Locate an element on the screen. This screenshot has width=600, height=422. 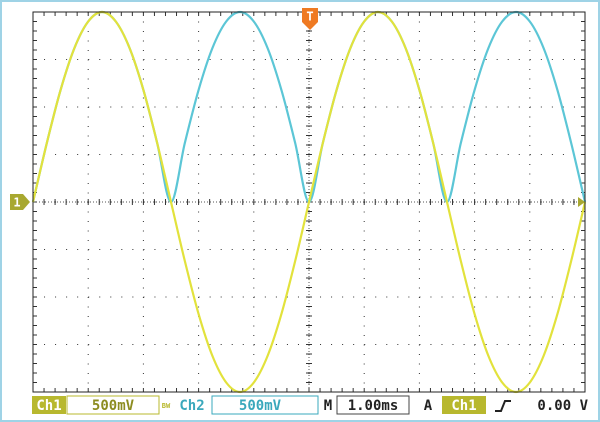
trigger-source-badge is located at coordinates (464, 405).